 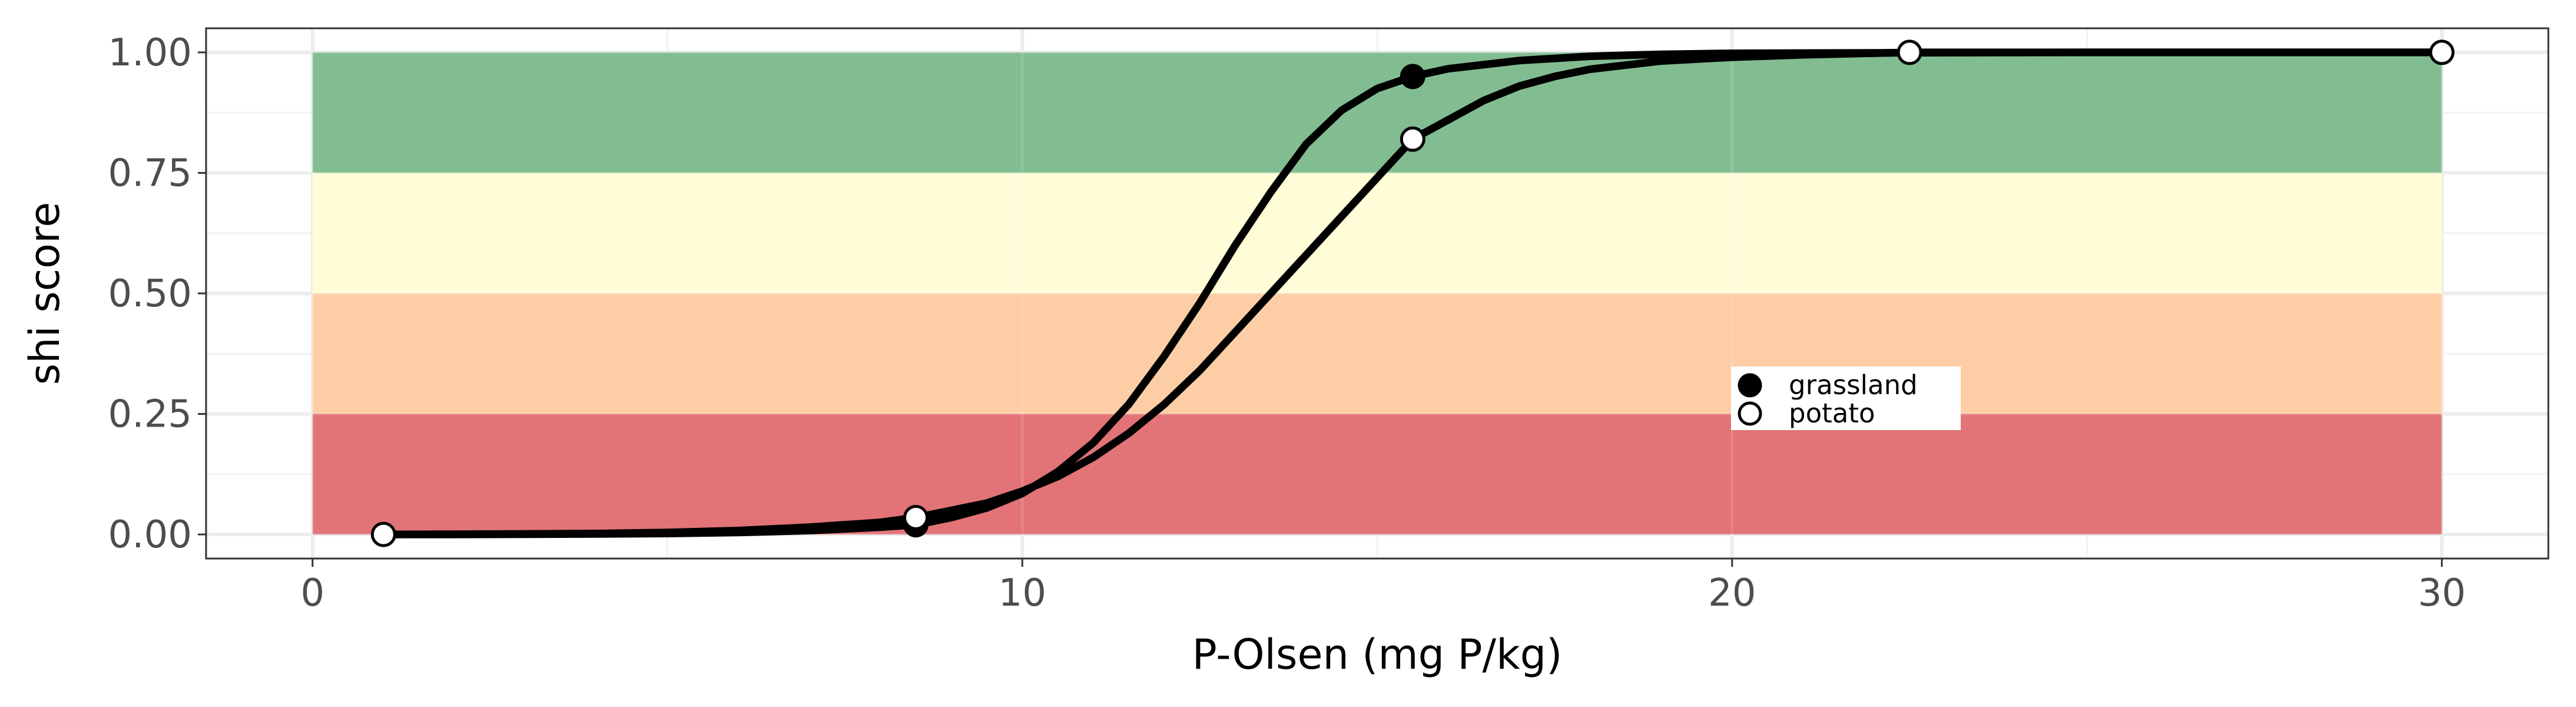 What do you see at coordinates (150, 535) in the screenshot?
I see `y-tick-label: 0.00` at bounding box center [150, 535].